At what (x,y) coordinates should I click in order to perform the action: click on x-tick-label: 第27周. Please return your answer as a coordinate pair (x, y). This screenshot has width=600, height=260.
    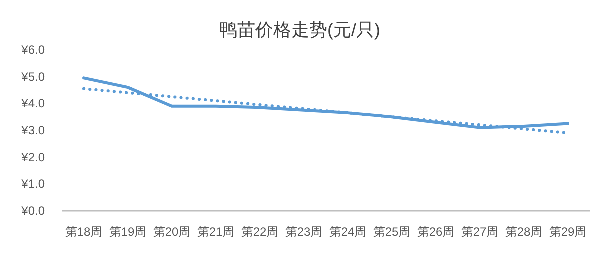
    Looking at the image, I should click on (480, 232).